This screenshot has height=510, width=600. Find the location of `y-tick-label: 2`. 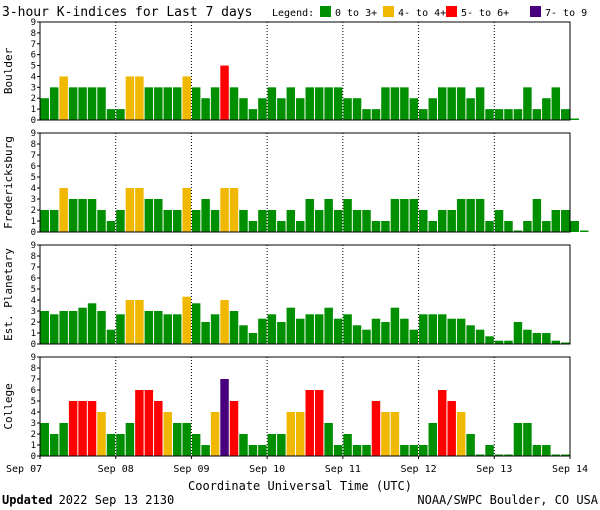

y-tick-label: 2 is located at coordinates (33, 323).